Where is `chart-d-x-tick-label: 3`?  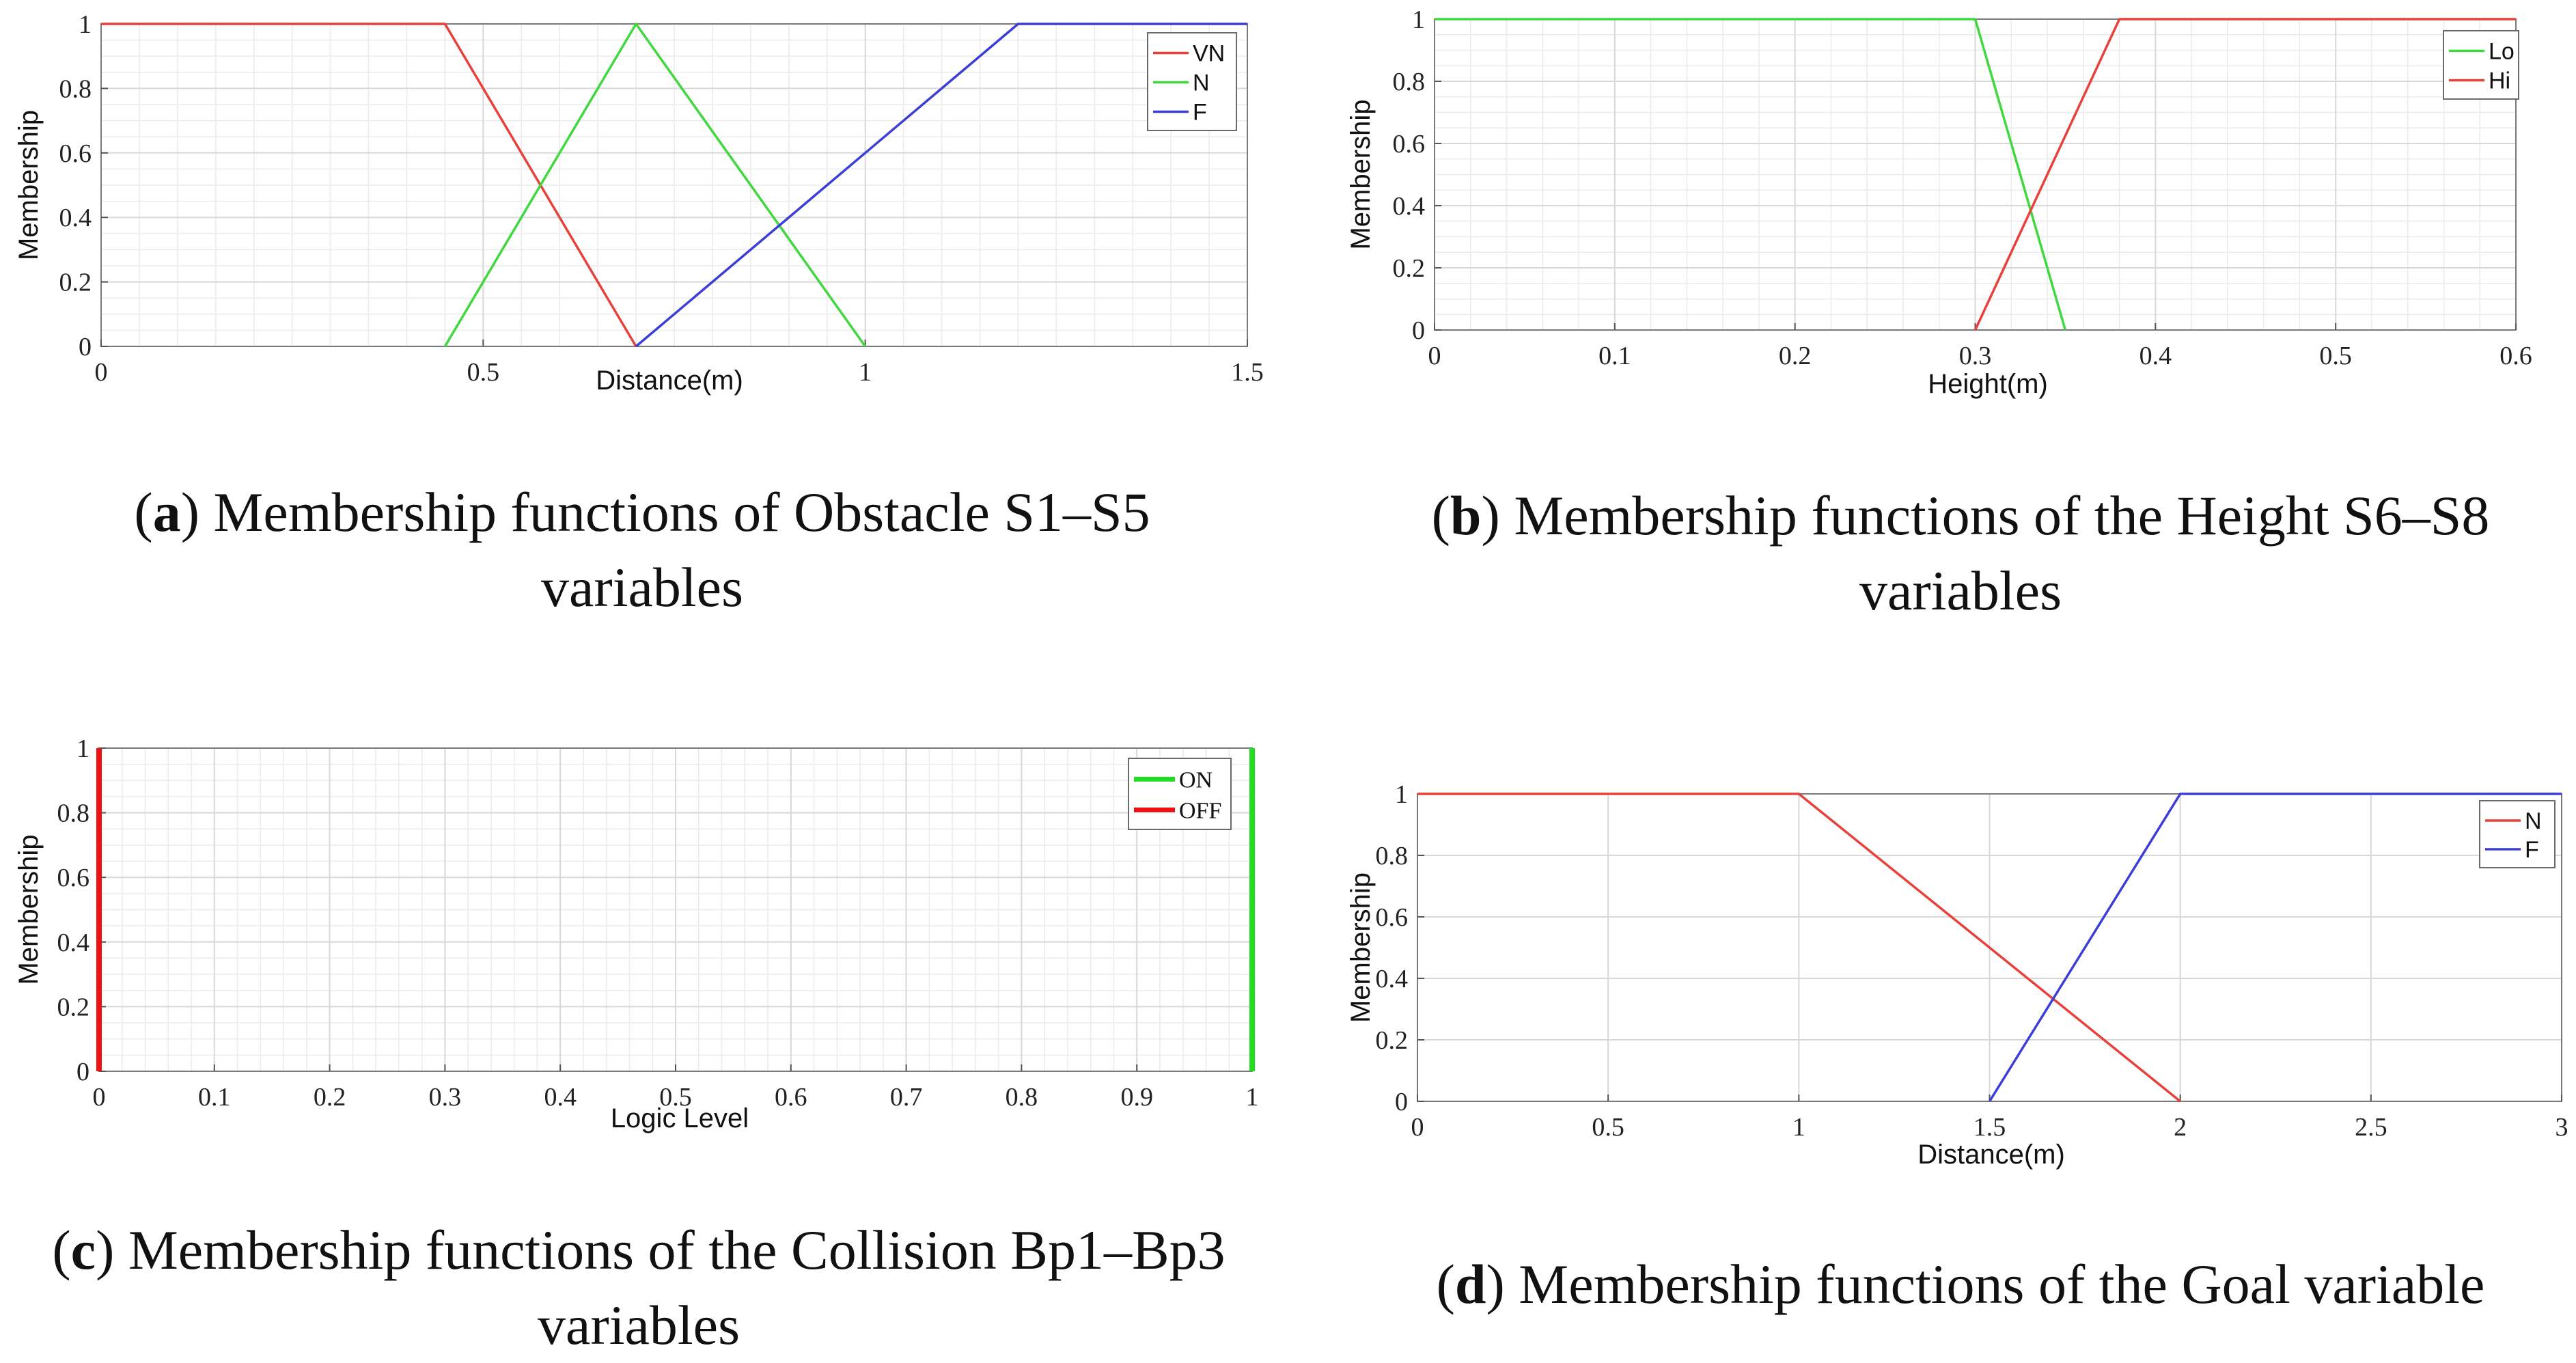
chart-d-x-tick-label: 3 is located at coordinates (2562, 1127).